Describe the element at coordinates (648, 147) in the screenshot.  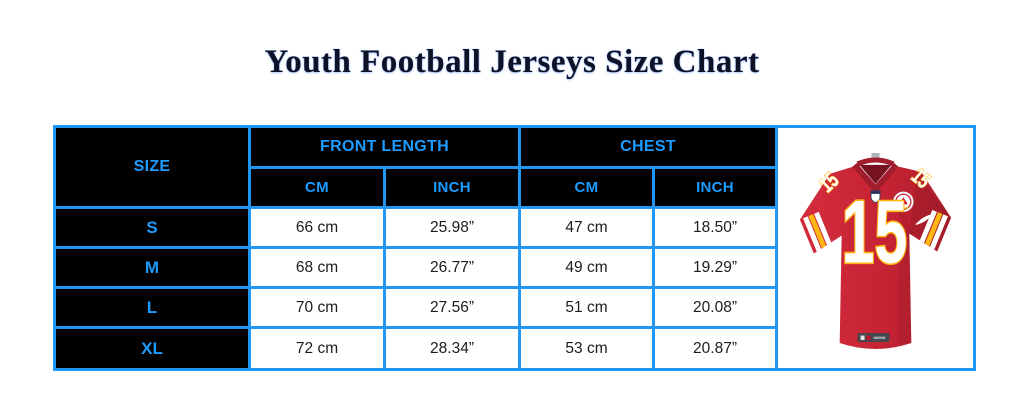
I see `header-chest: CHEST` at that location.